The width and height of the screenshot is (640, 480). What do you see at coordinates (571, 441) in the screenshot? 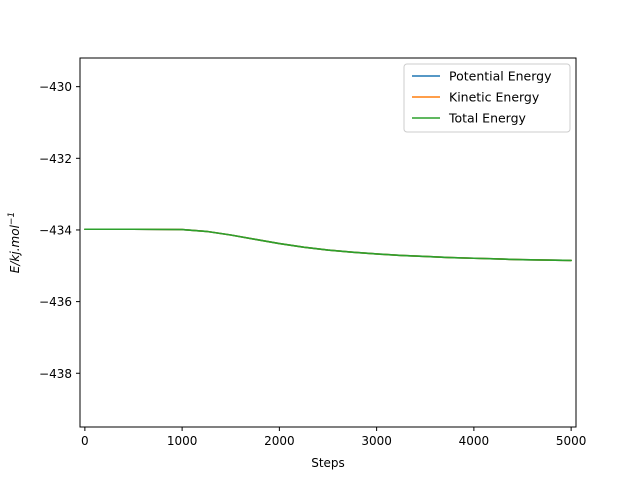
I see `x-tick-label: 5000` at bounding box center [571, 441].